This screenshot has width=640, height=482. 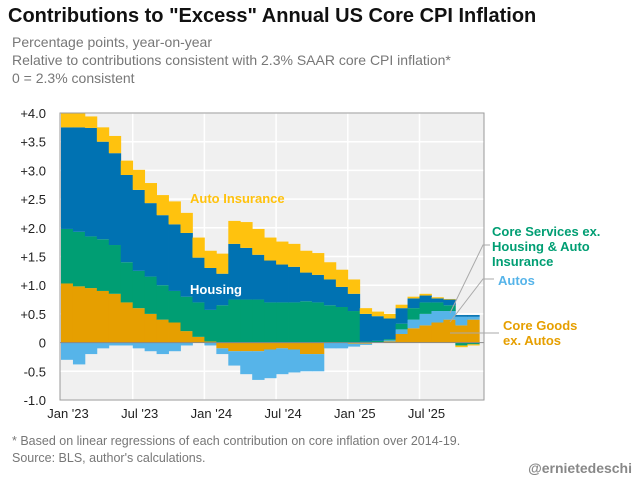 What do you see at coordinates (33, 257) in the screenshot?
I see `y-tick-label: +1.5` at bounding box center [33, 257].